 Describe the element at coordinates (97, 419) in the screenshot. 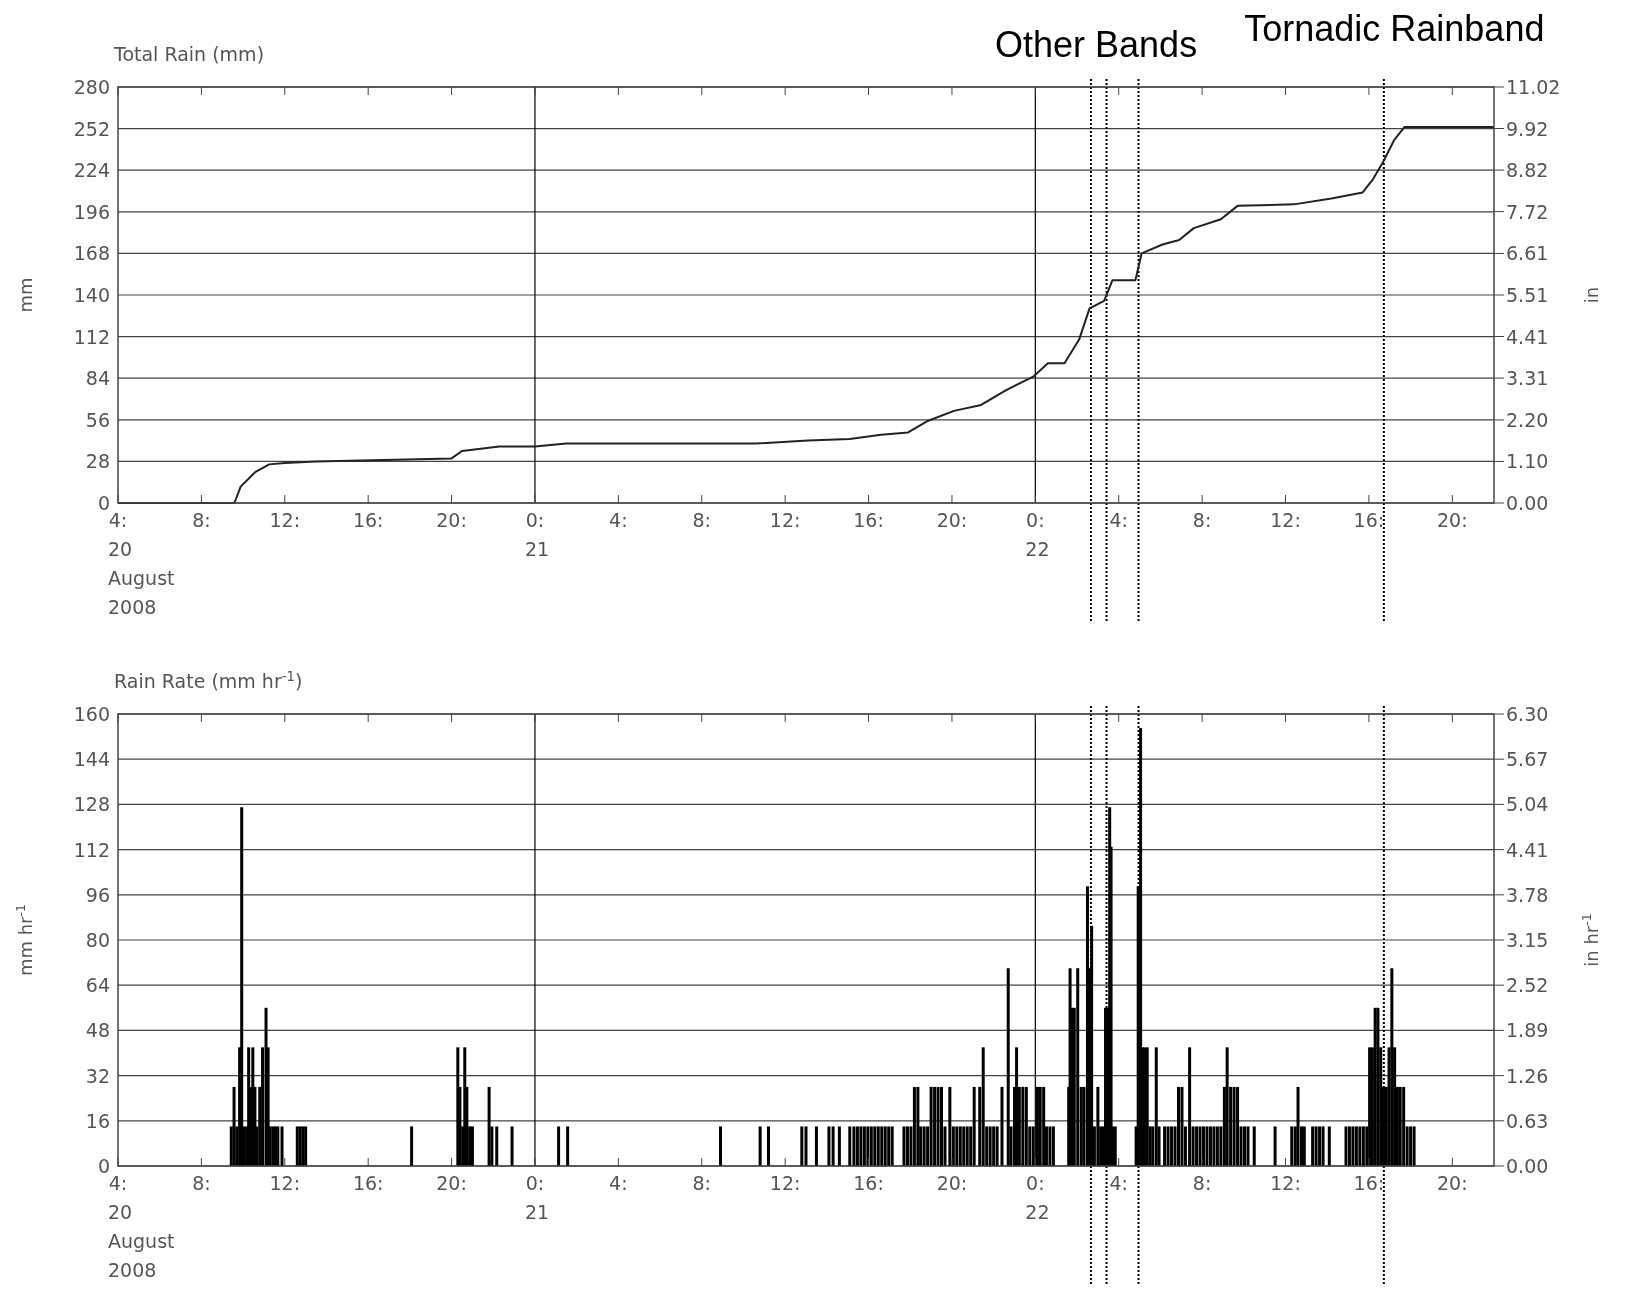

I see `y-tick-label: 56` at that location.